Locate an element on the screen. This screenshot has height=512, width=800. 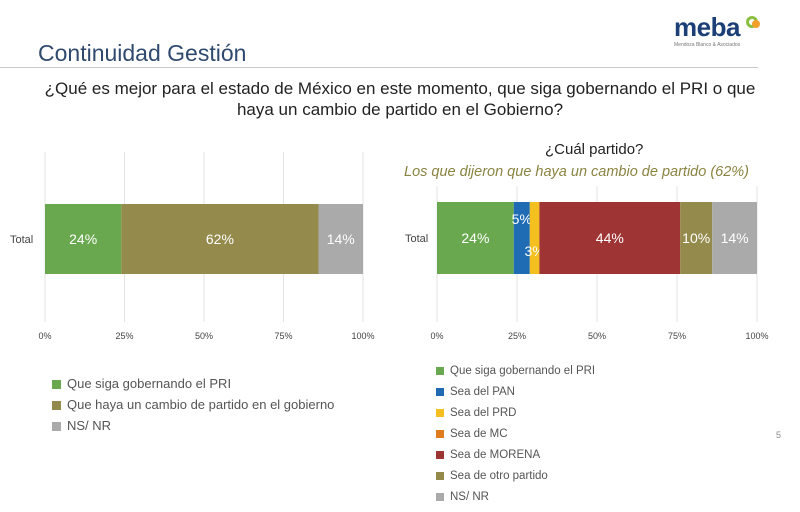
data-label: 62% is located at coordinates (220, 239).